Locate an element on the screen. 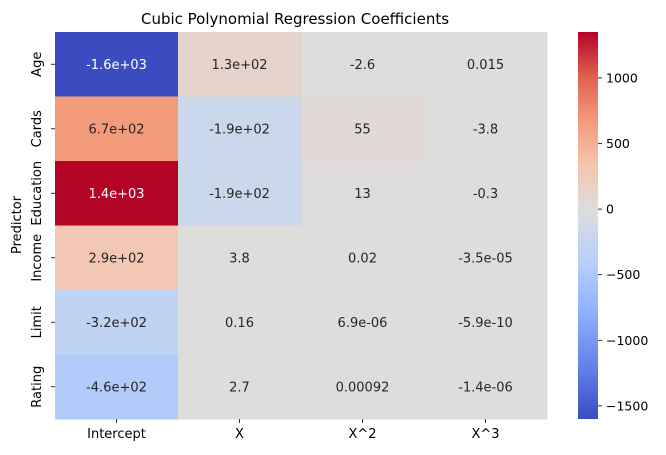 The width and height of the screenshot is (666, 455). cell-annotation: 55 is located at coordinates (362, 129).